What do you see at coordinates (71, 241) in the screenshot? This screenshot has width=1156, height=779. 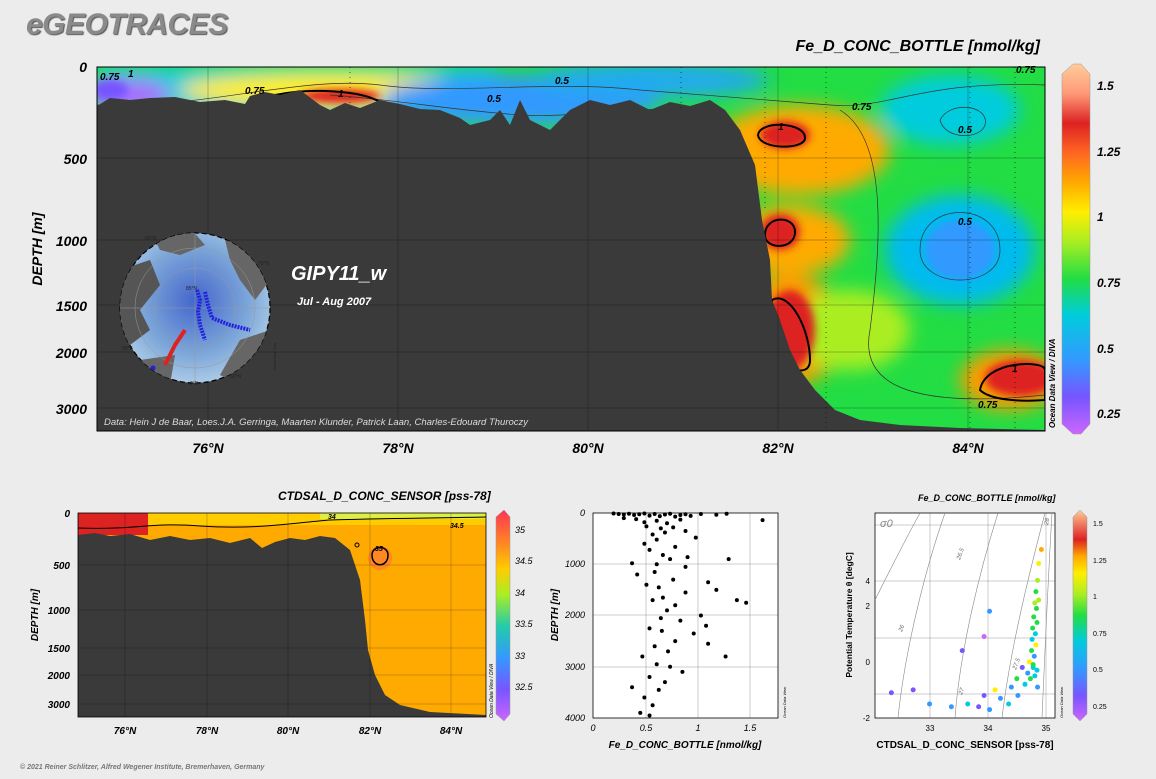 I see `y-tick: 1000` at bounding box center [71, 241].